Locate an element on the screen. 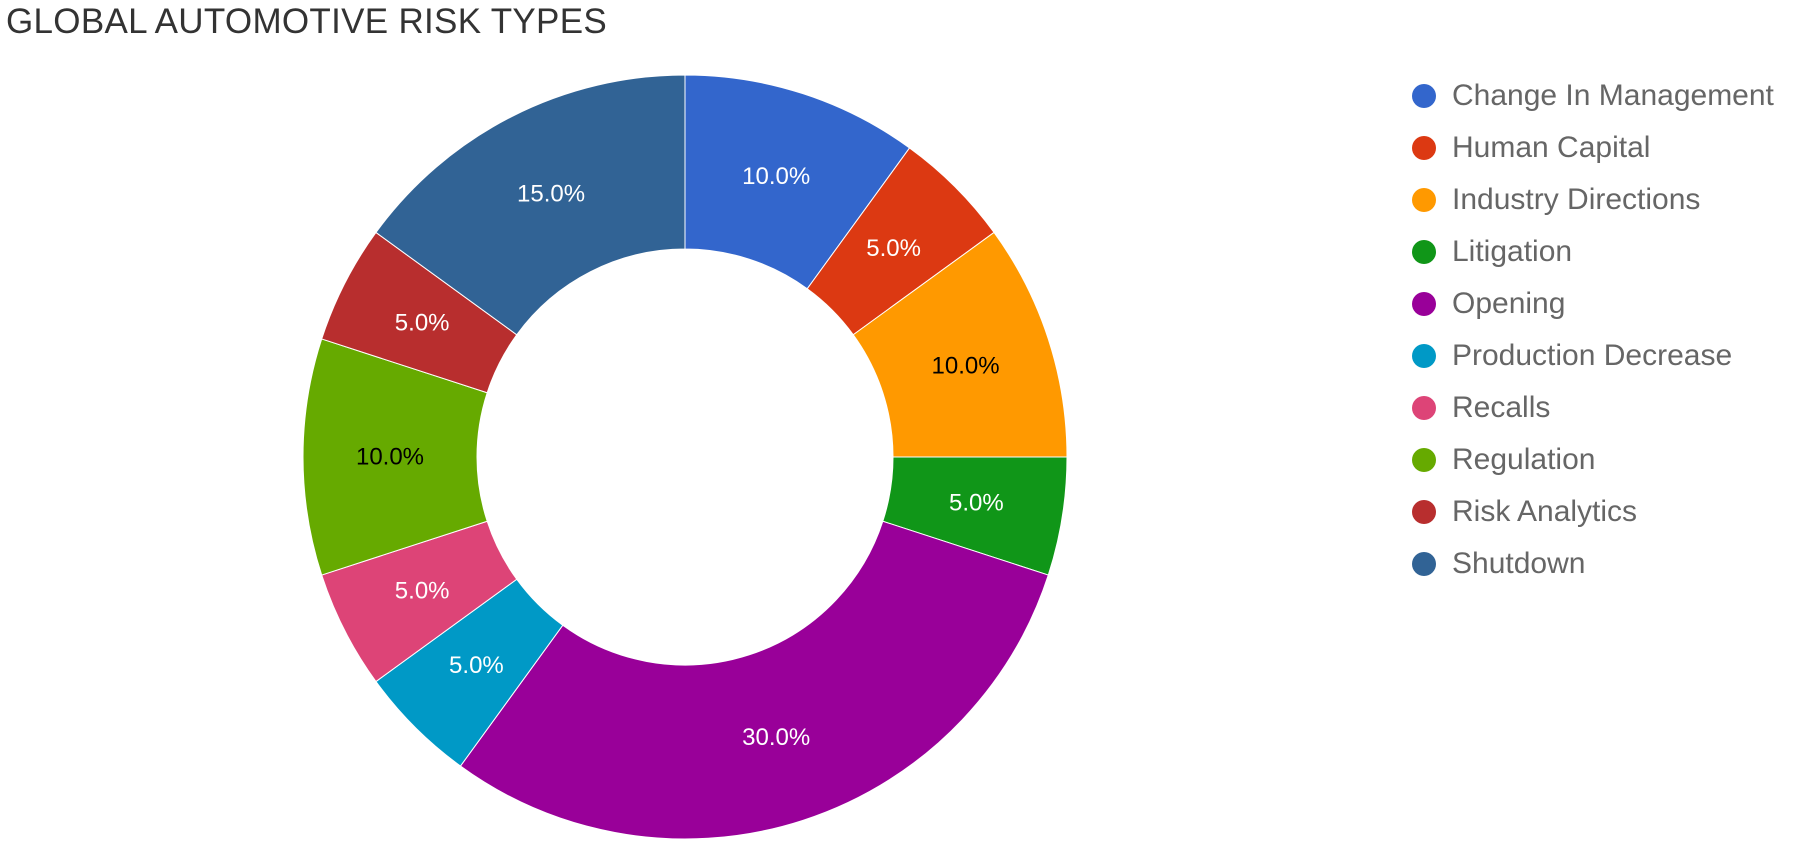 This screenshot has height=844, width=1800. legend-item-shutdown: Shutdown is located at coordinates (1593, 564).